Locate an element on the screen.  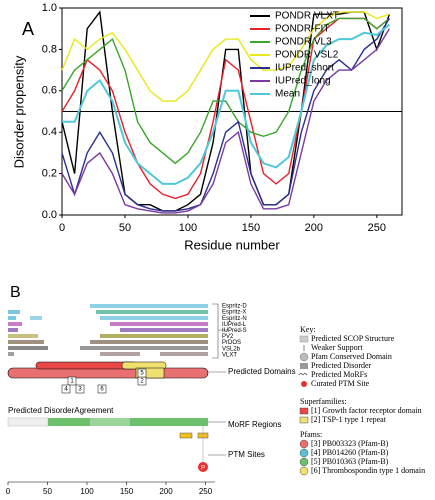
section-label: PTM Sites is located at coordinates (246, 454).